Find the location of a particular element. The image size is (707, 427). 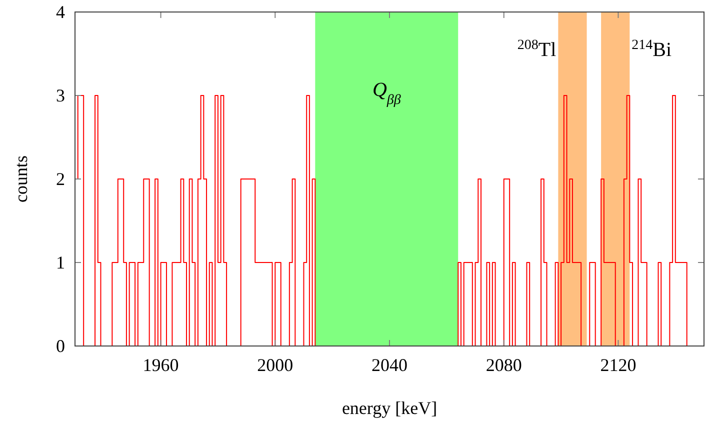

x-axis-title: energy [keV] is located at coordinates (390, 408).